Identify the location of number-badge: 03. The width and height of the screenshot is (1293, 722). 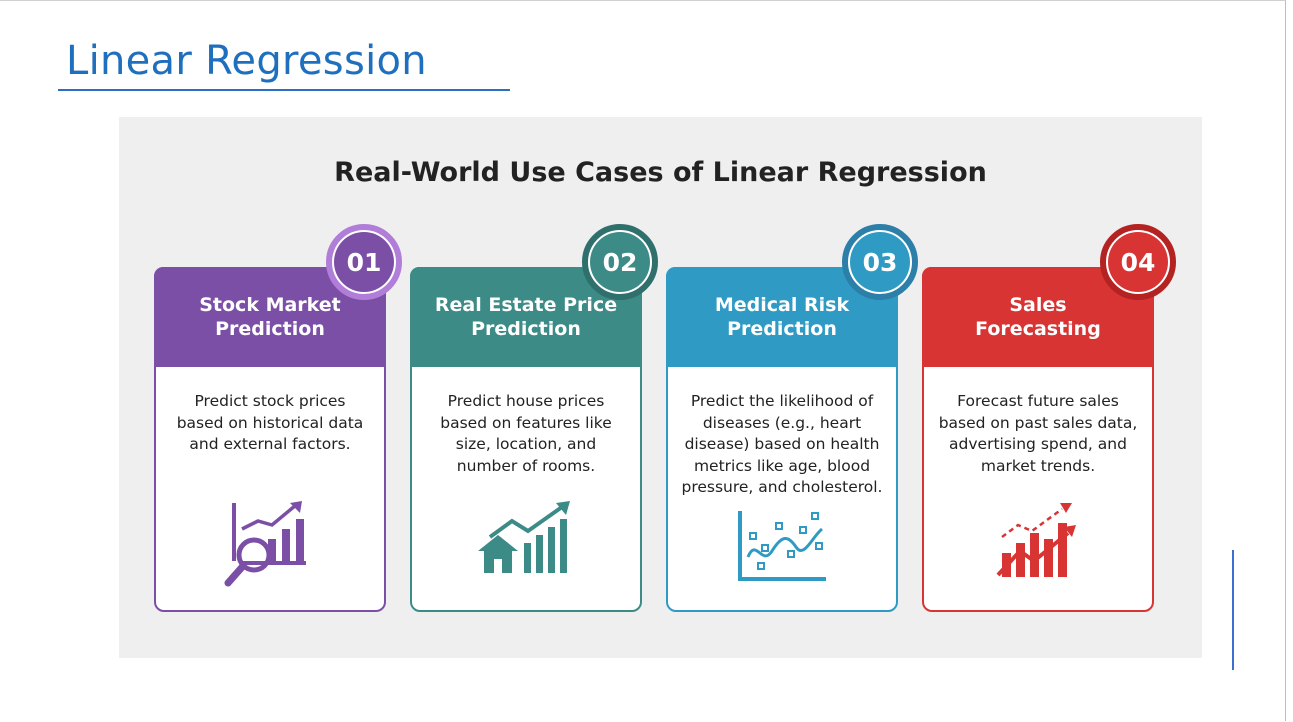
(880, 262).